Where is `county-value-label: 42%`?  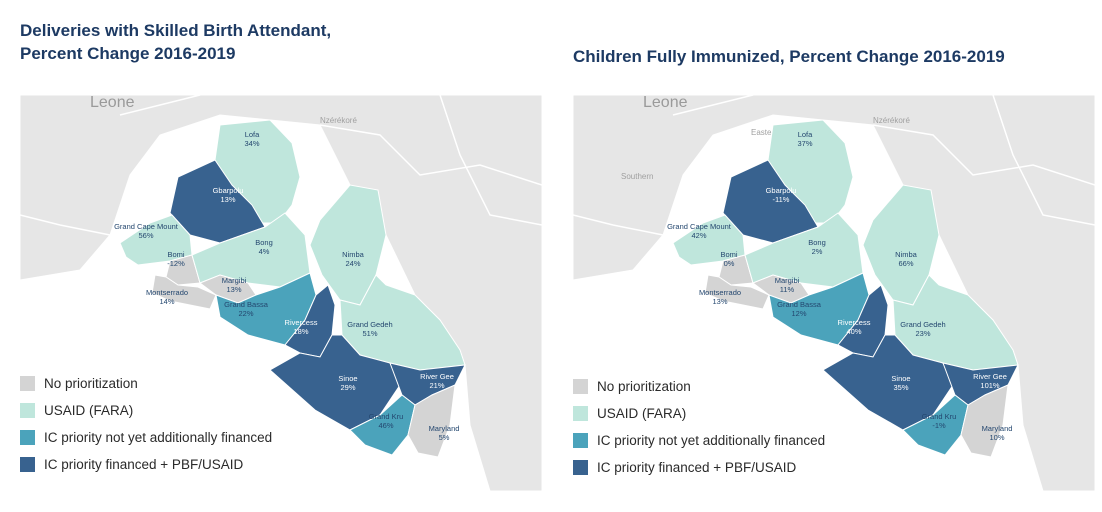 county-value-label: 42% is located at coordinates (698, 235).